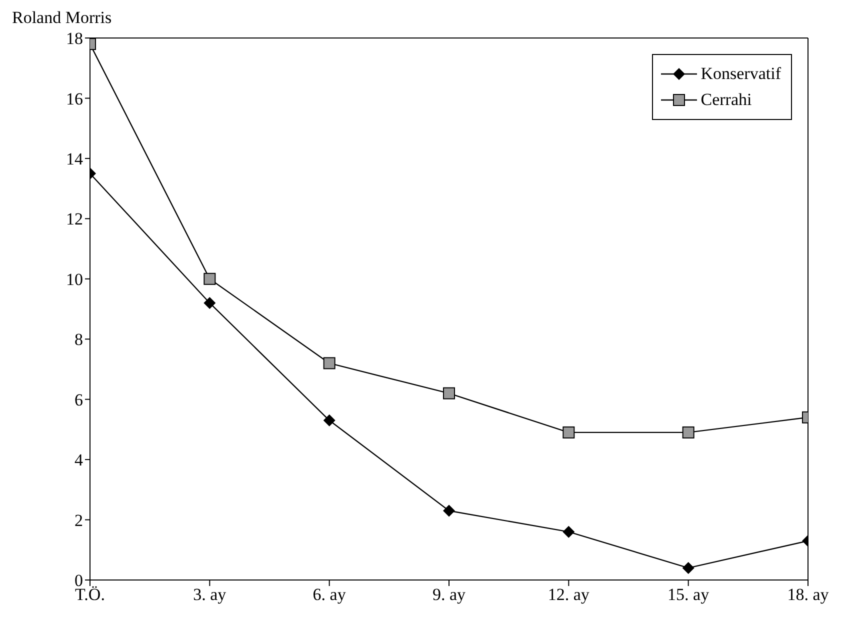  I want to click on y-tick-label: 18, so click(74, 38).